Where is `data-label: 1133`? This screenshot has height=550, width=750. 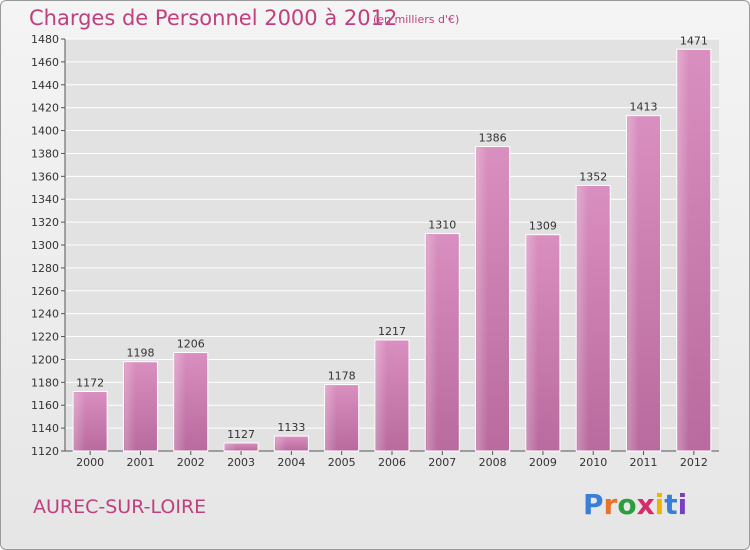 data-label: 1133 is located at coordinates (291, 427).